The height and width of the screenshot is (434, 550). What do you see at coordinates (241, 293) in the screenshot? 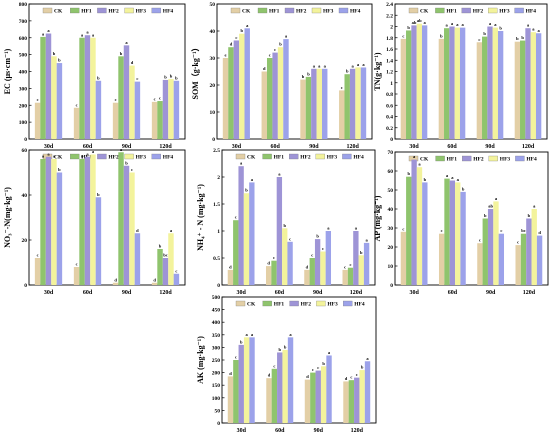
I see `x-tick-label: 30d` at bounding box center [241, 293].